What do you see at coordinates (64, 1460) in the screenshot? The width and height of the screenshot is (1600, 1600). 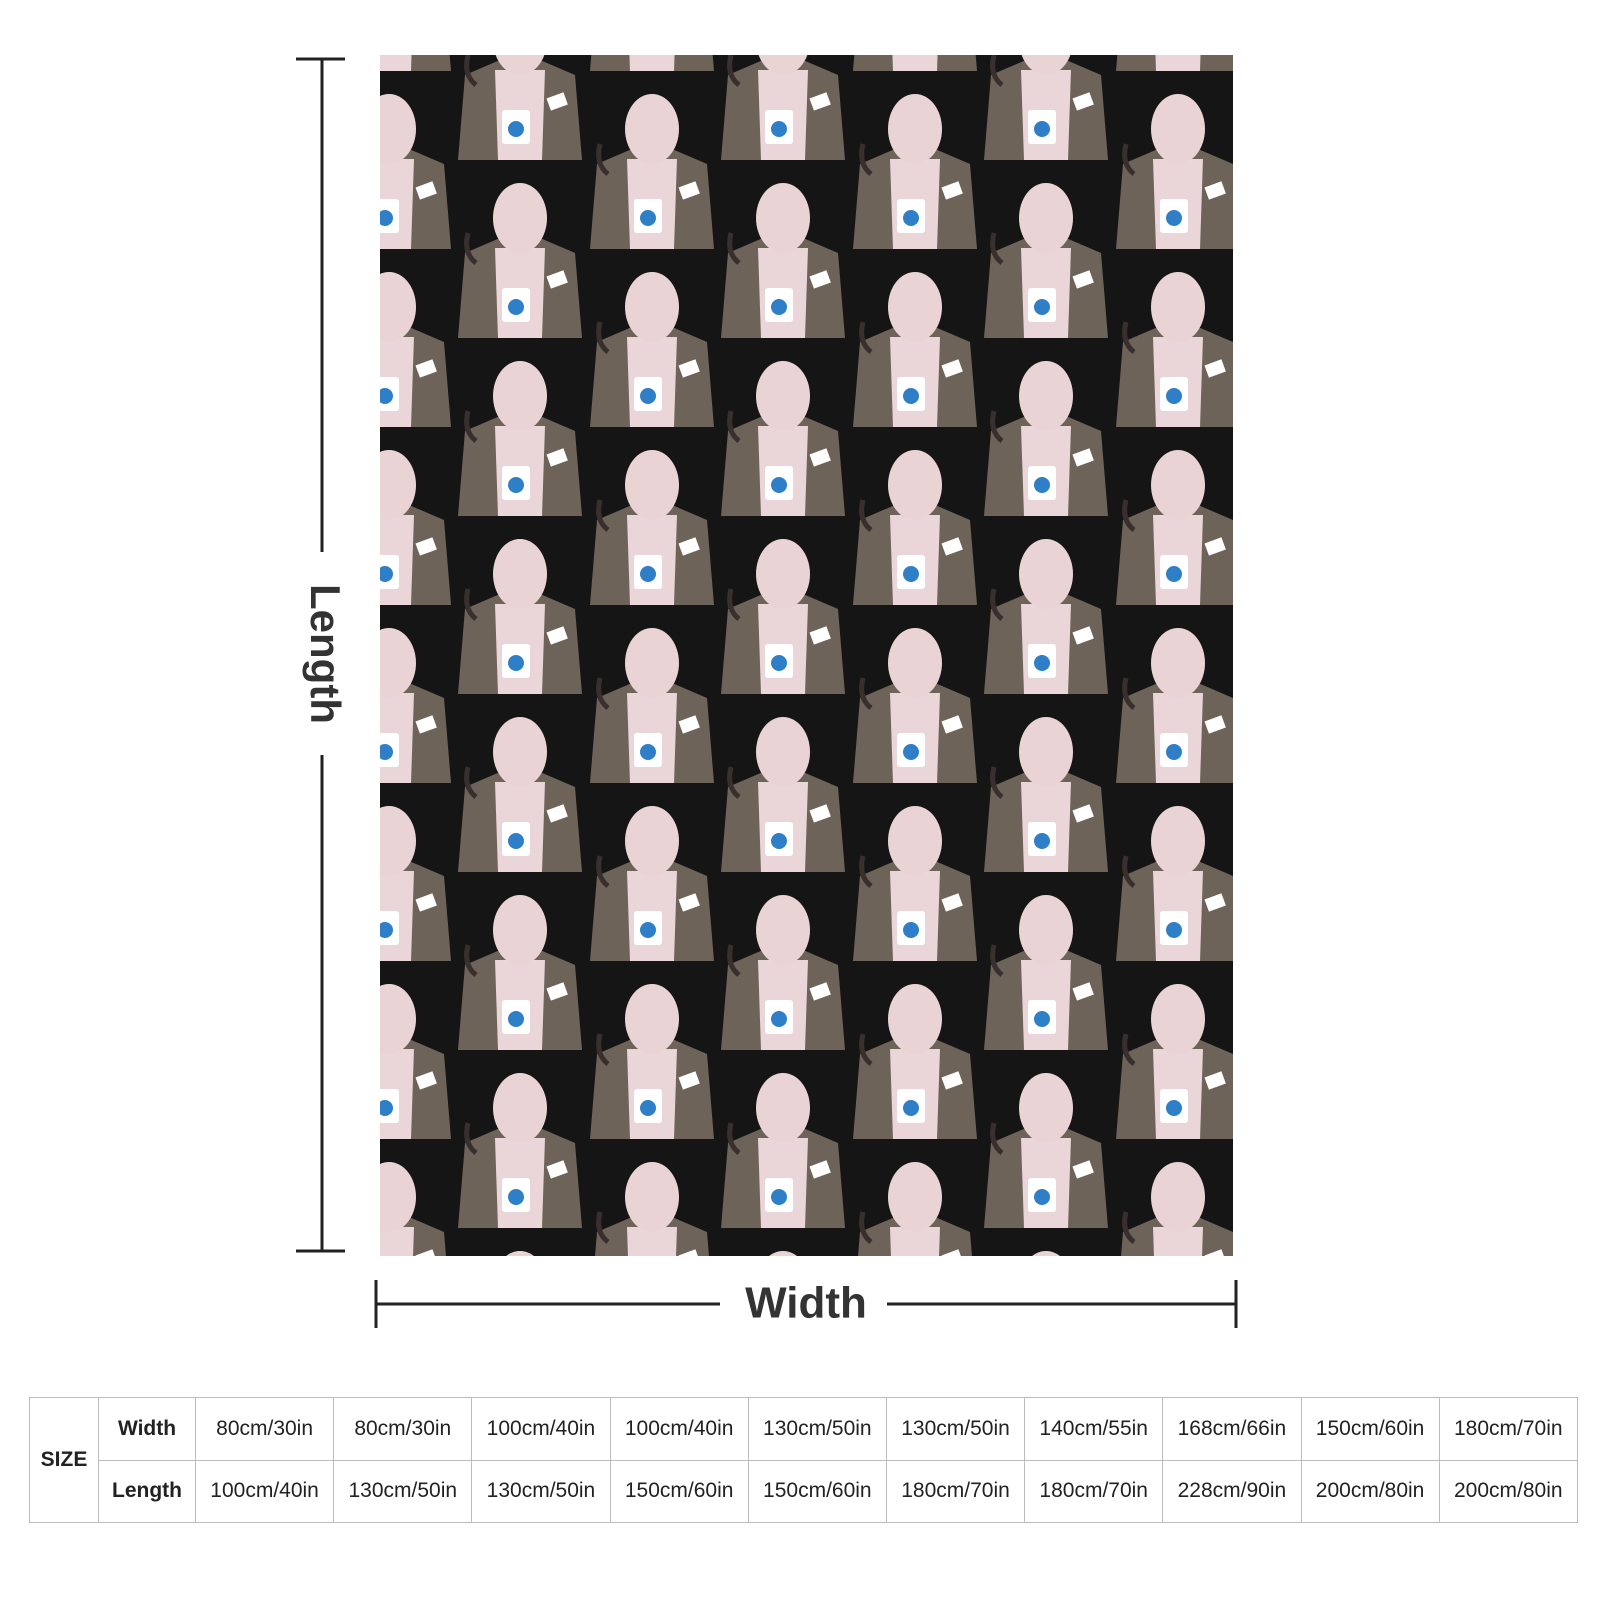 I see `size-header: SIZE` at bounding box center [64, 1460].